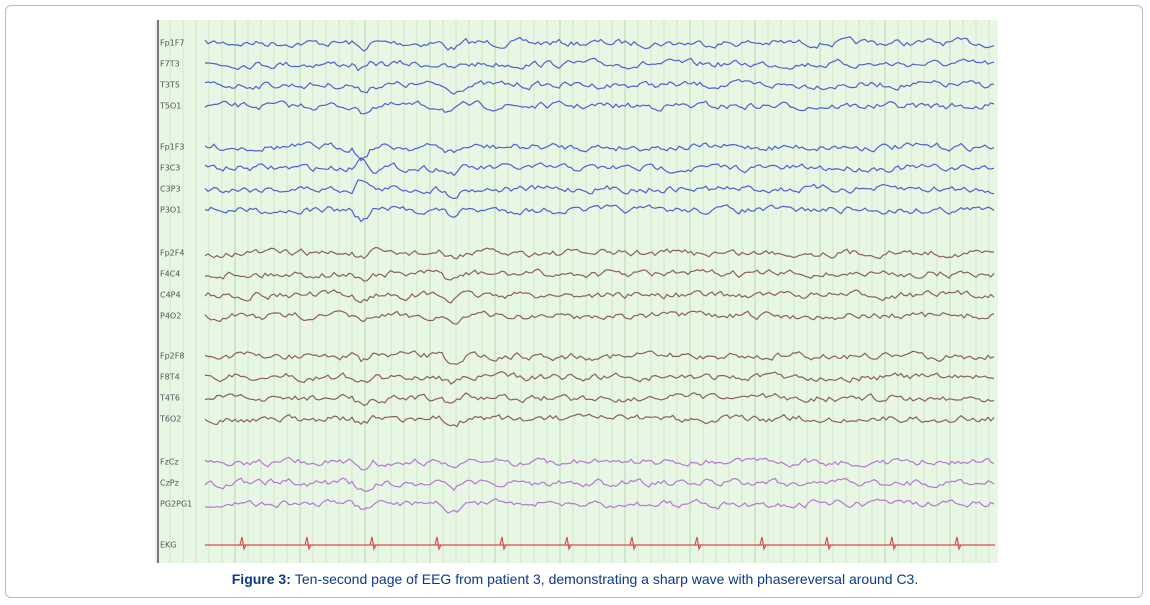  I want to click on channel-label: FzCz, so click(169, 462).